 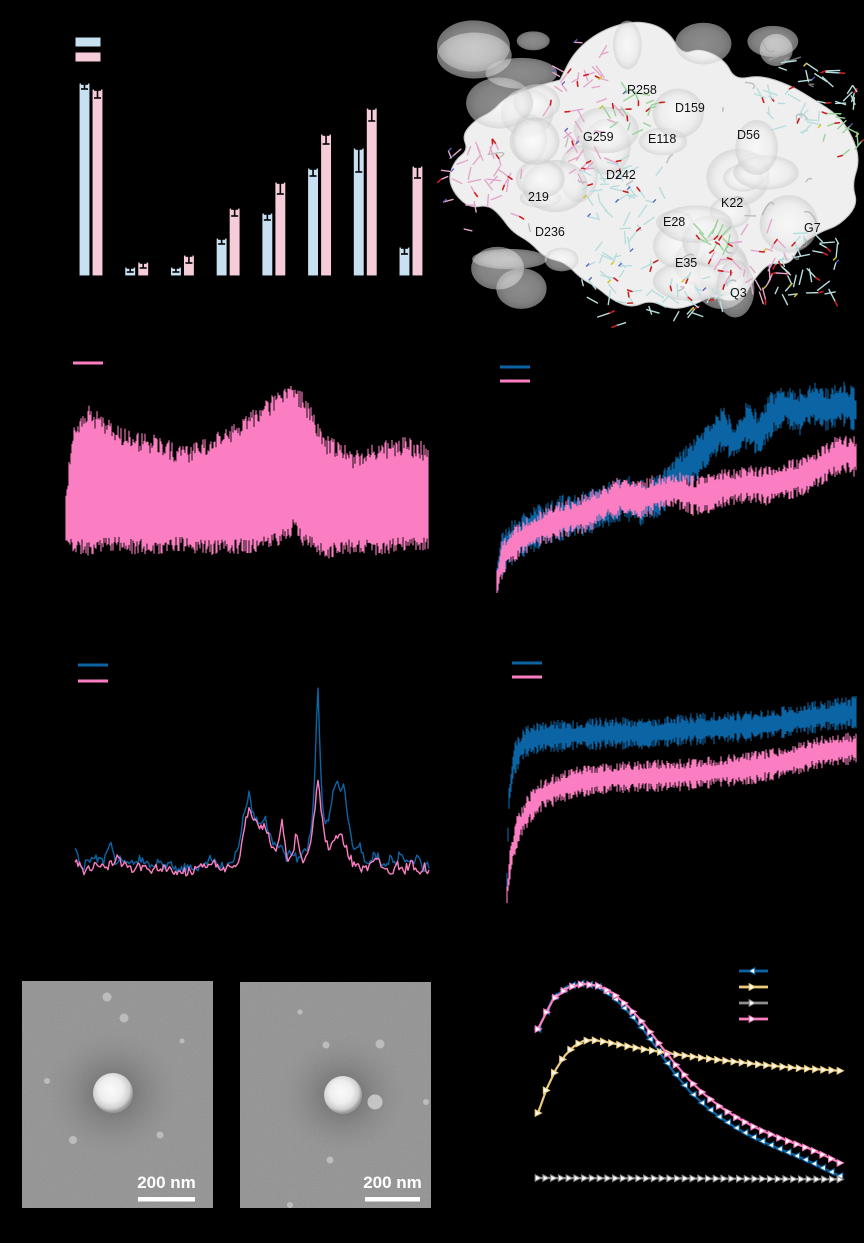 I want to click on series-pink-arrow-series, so click(x=689, y=1074).